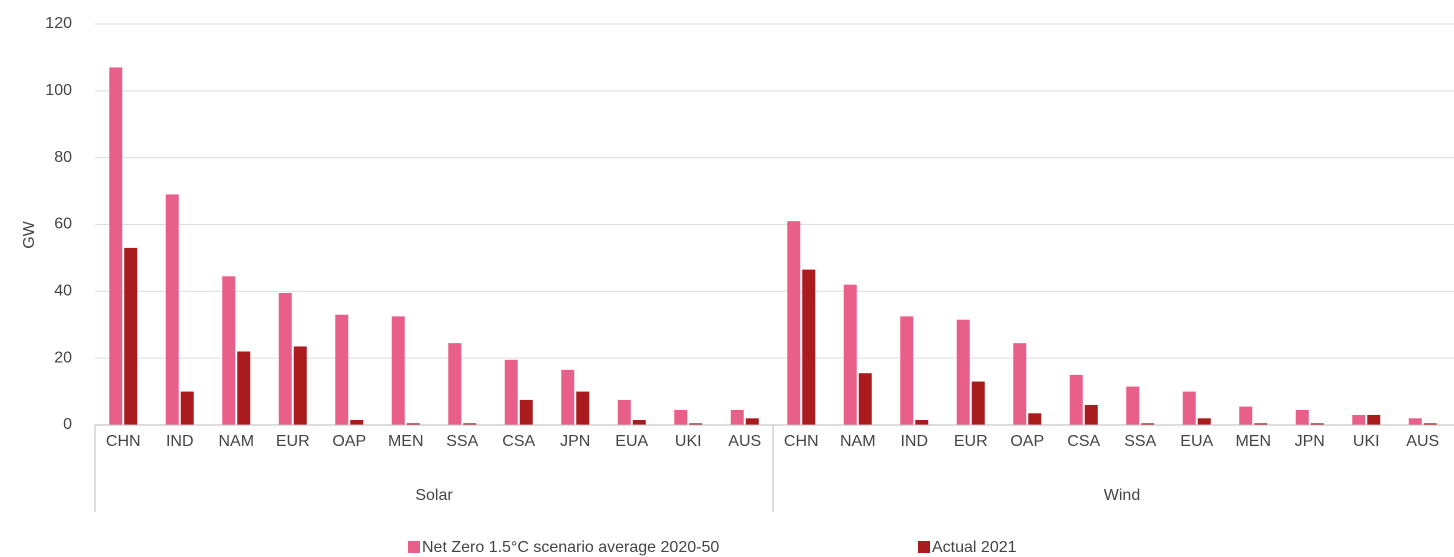 The width and height of the screenshot is (1454, 557). Describe the element at coordinates (570, 547) in the screenshot. I see `legend-label: Net Zero 1.5°C scenario average 2020-50` at that location.